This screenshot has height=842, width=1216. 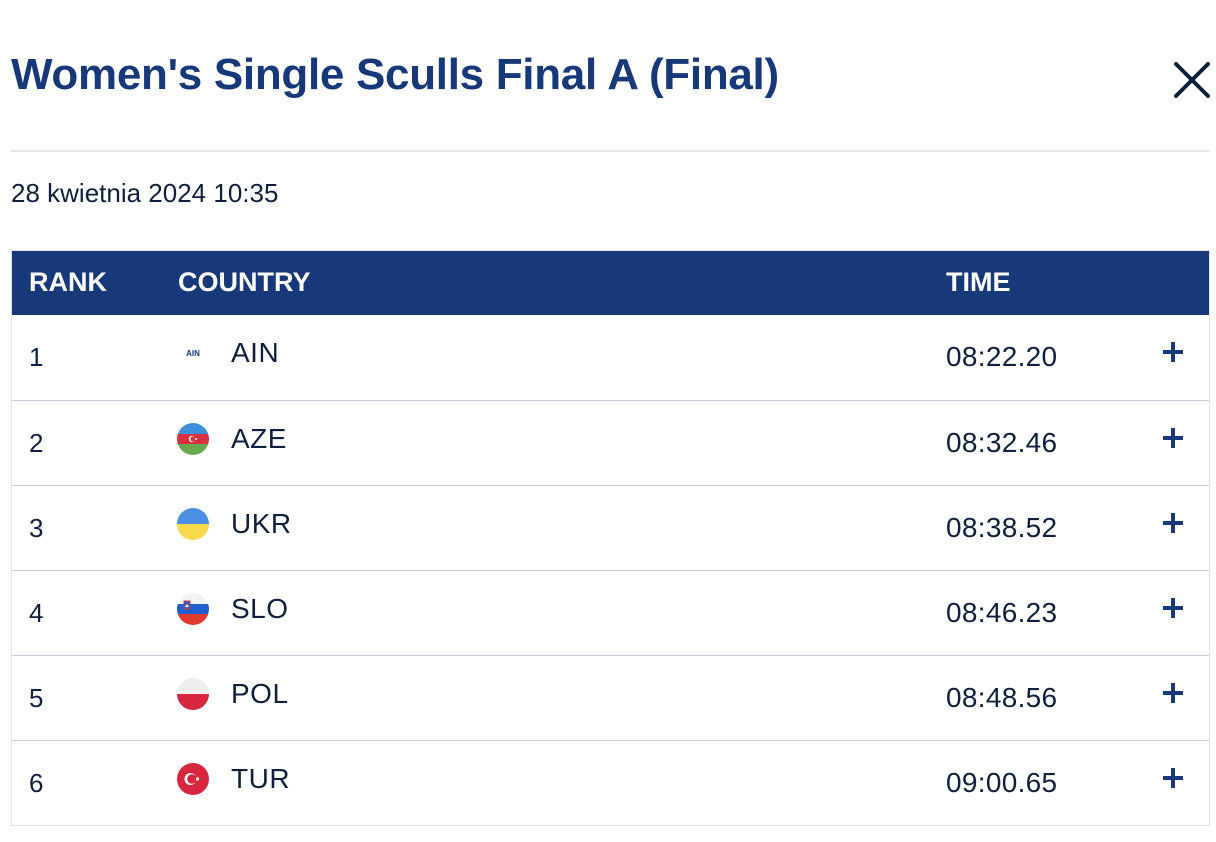 I want to click on rank-cell: 4, so click(x=36, y=613).